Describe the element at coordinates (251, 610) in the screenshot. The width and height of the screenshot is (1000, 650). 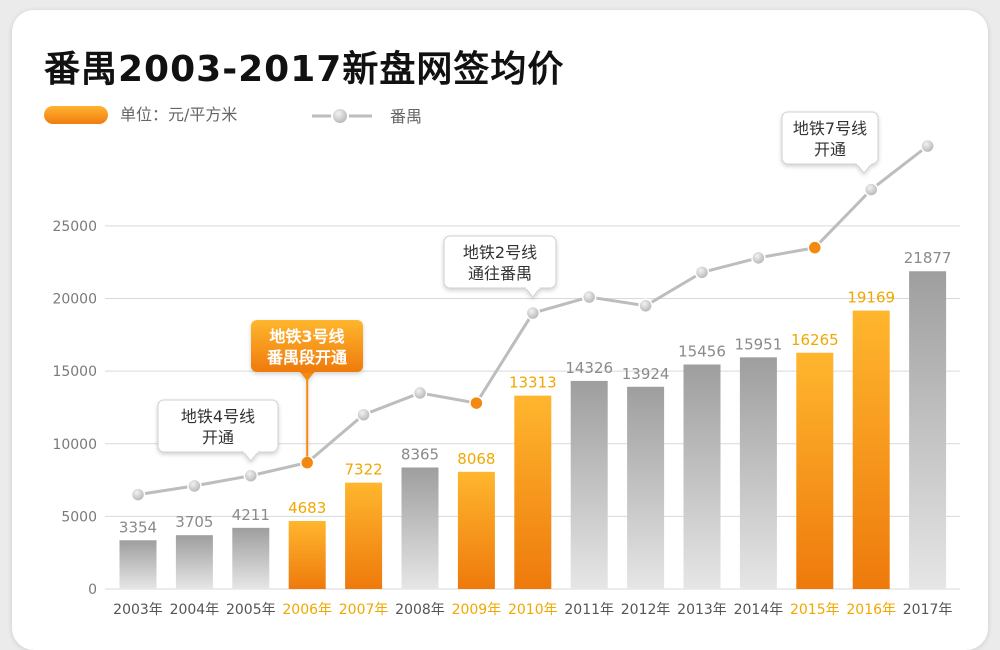
I see `x-tick-label: 2005年` at that location.